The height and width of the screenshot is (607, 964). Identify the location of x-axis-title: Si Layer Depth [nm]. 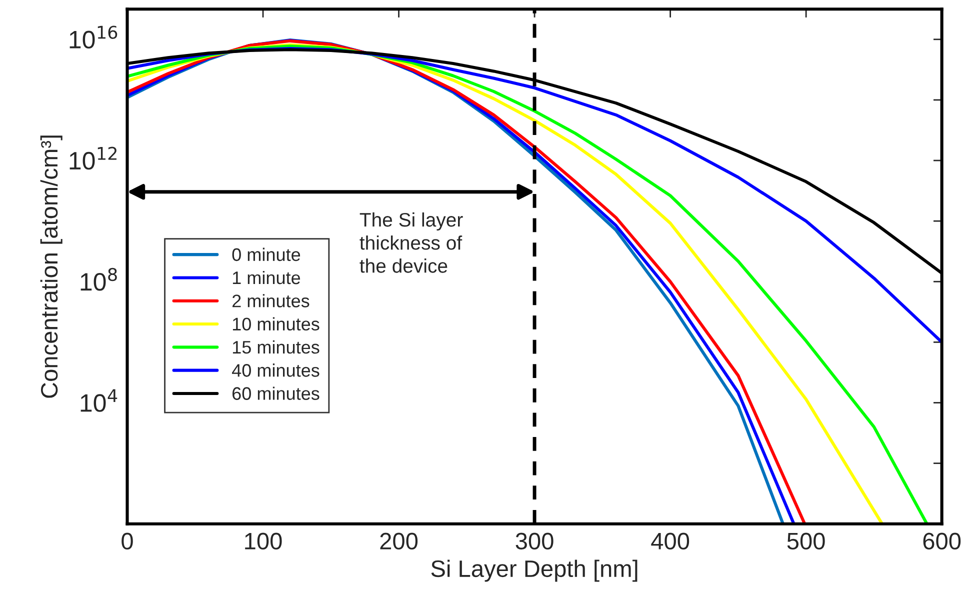
(534, 571).